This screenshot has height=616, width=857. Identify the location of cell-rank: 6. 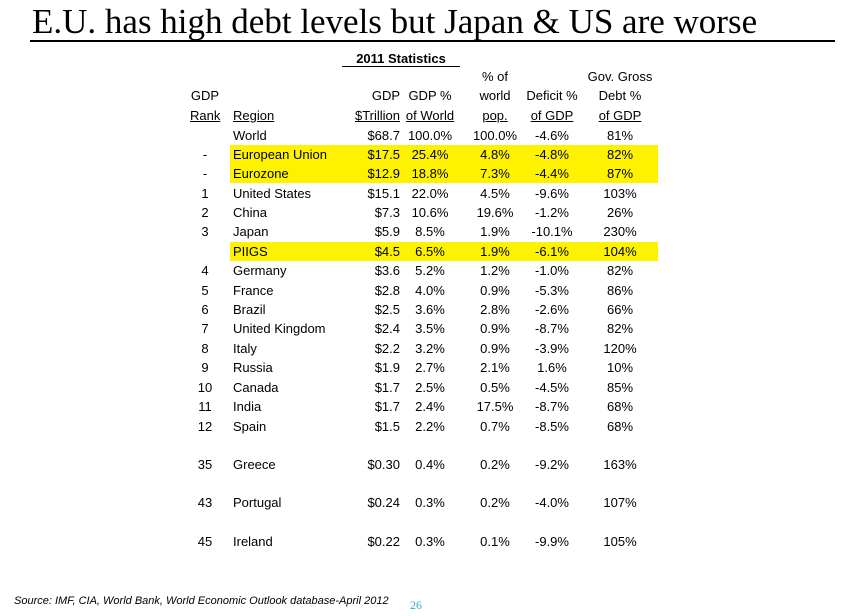
(205, 309).